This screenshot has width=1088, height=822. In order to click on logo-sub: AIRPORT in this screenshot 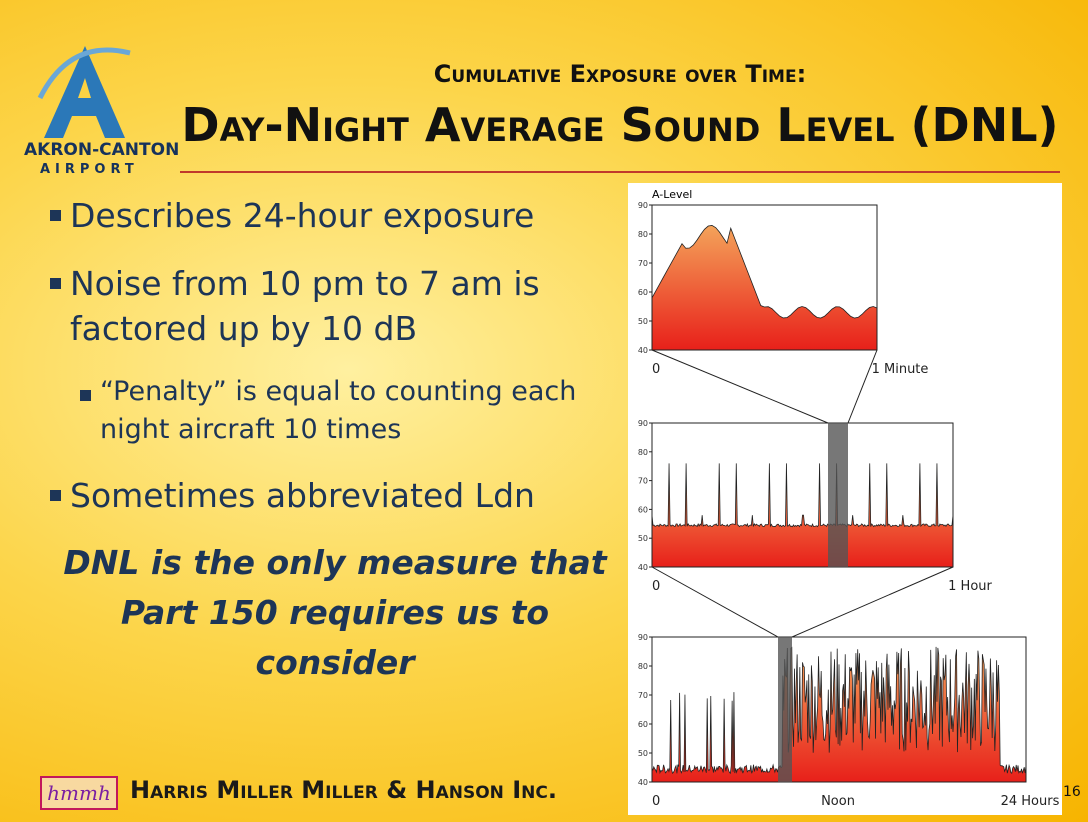, I will do `click(89, 169)`.